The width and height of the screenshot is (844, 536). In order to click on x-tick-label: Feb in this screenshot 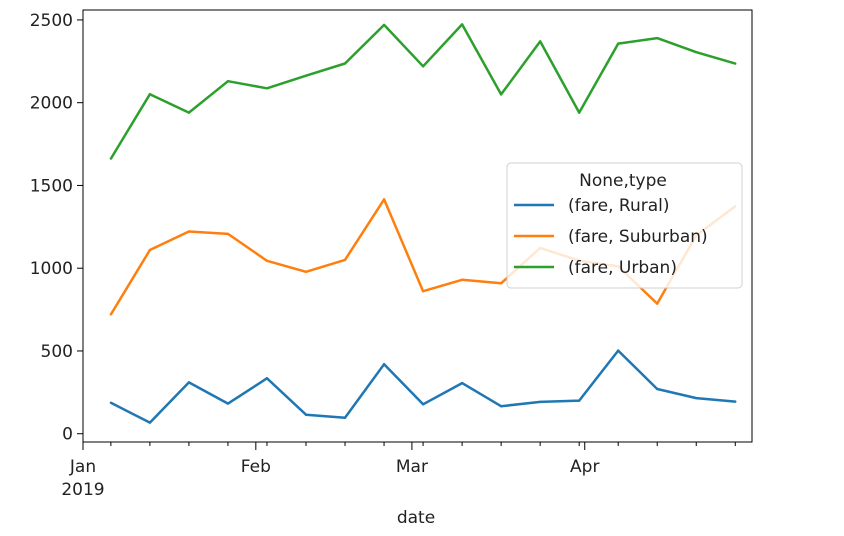, I will do `click(256, 467)`.